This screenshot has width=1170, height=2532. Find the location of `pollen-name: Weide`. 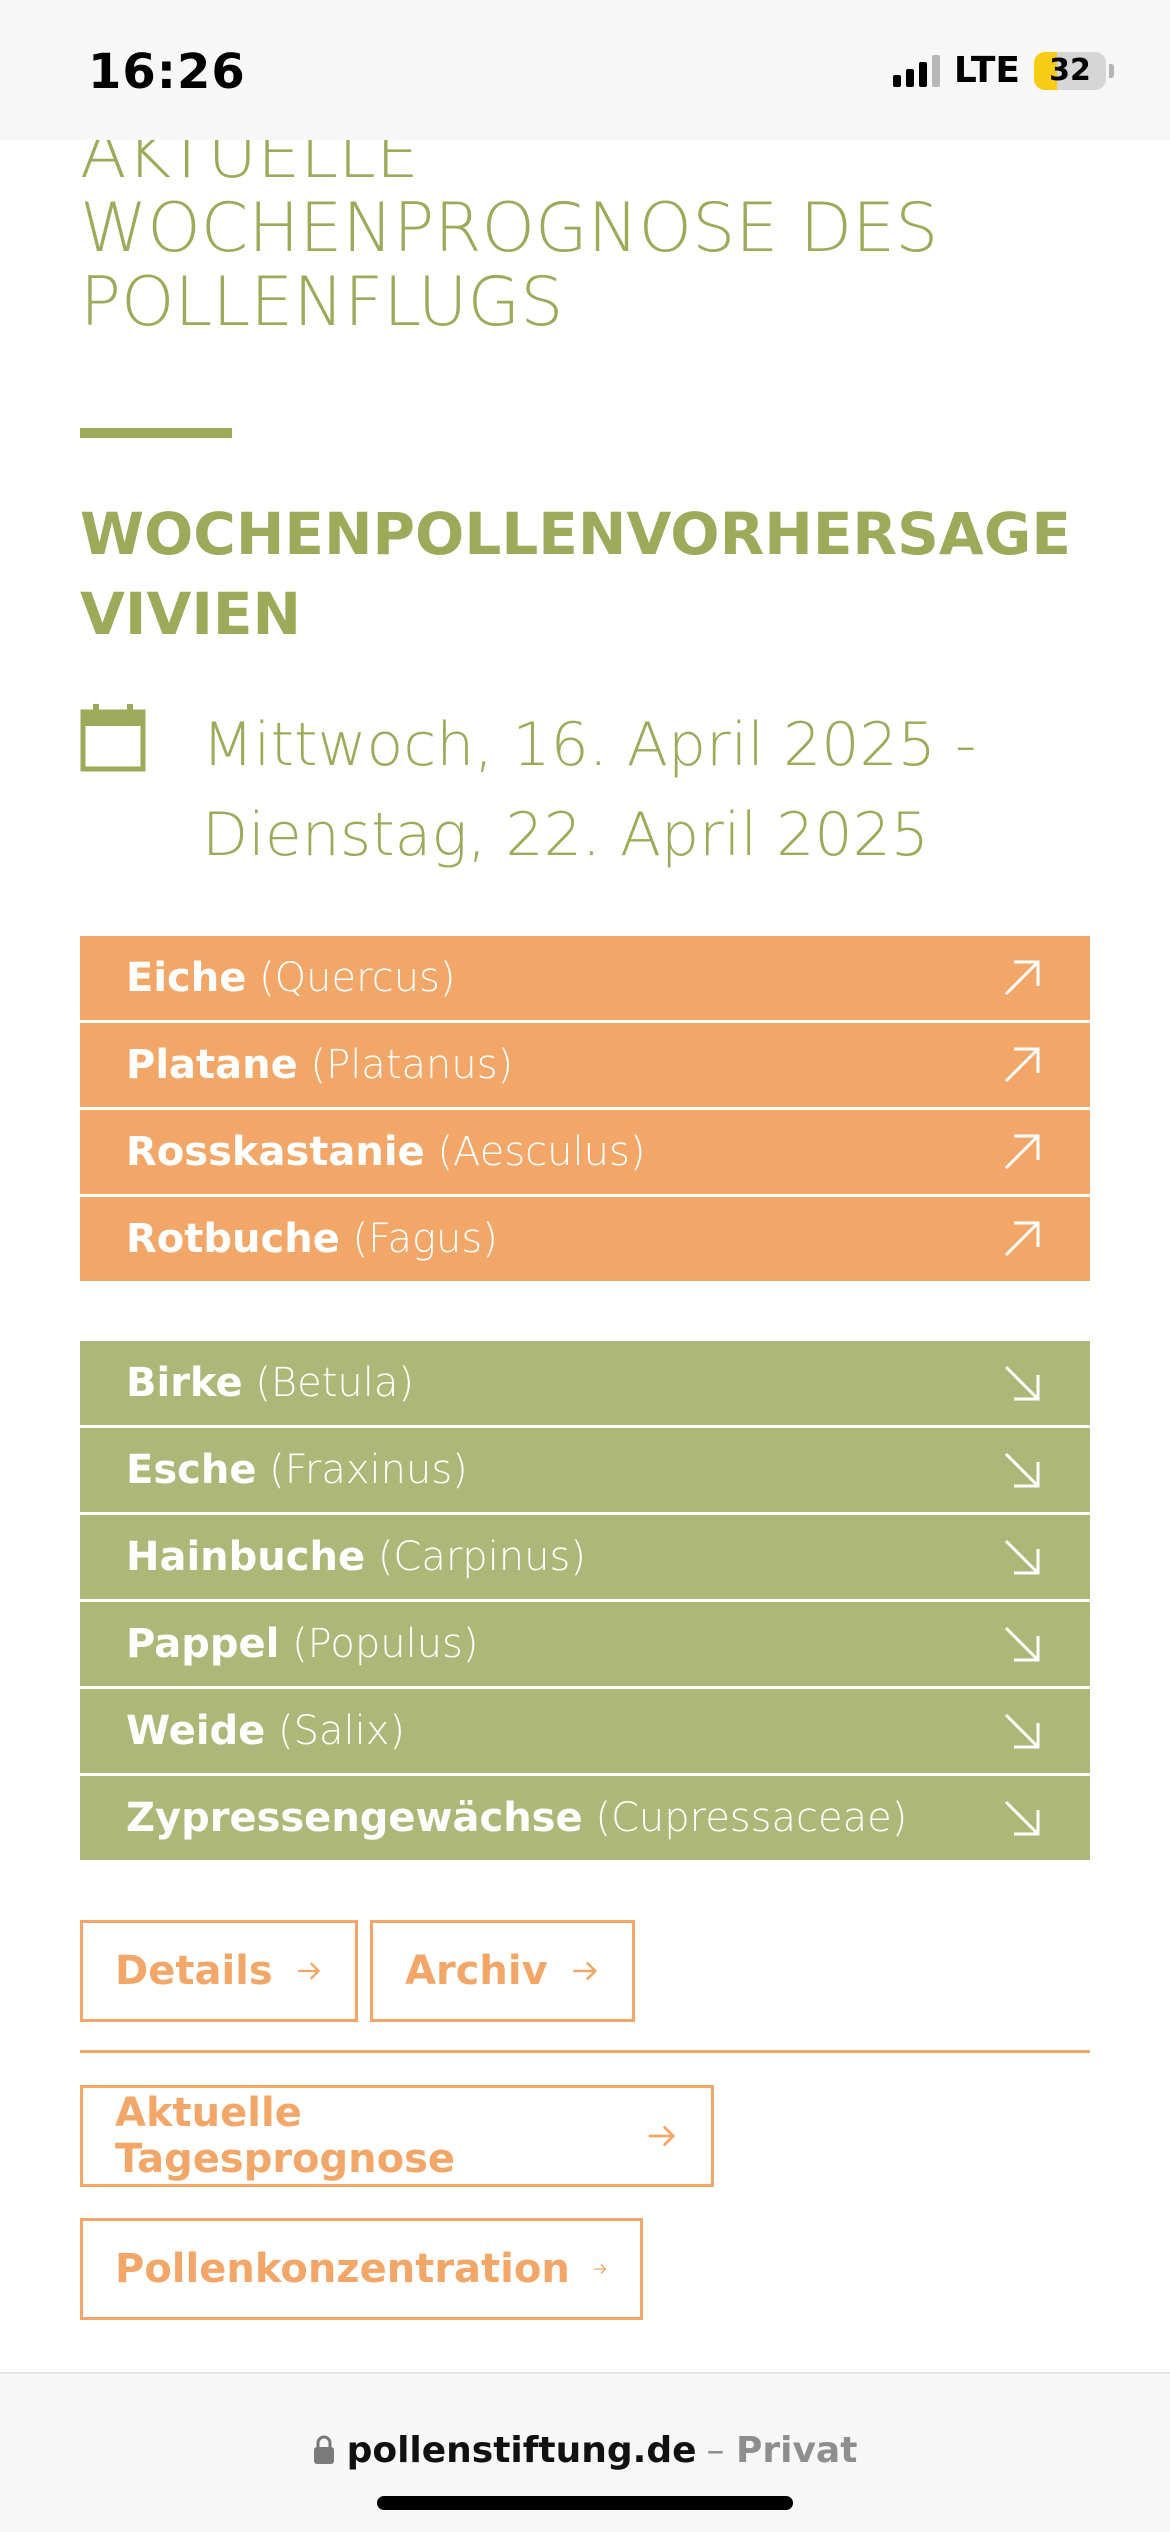

pollen-name: Weide is located at coordinates (196, 1731).